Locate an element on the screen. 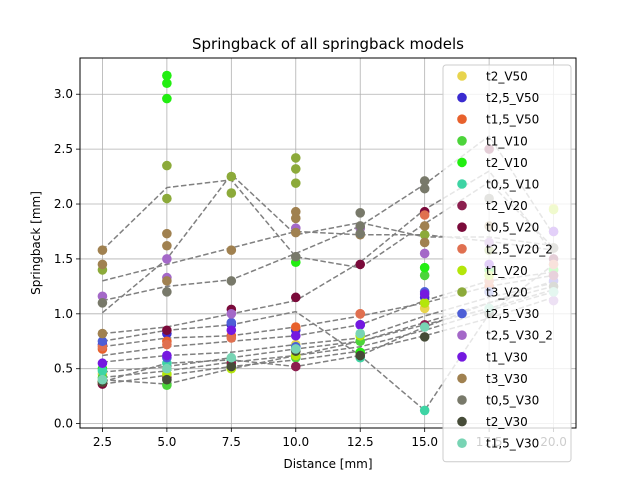  chart-title: Springback of all springback models is located at coordinates (328, 44).